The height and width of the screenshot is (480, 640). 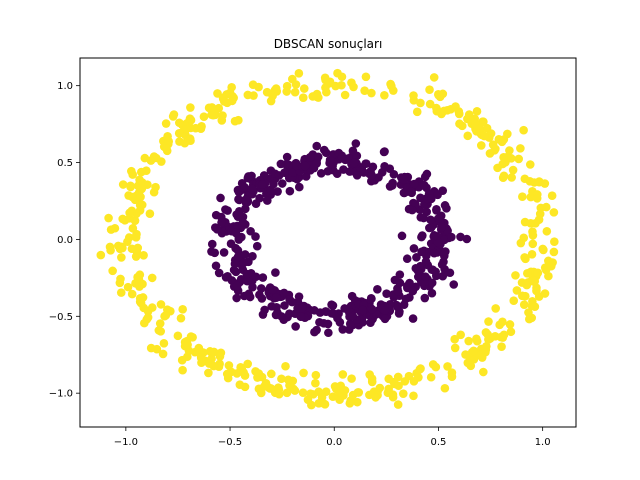 What do you see at coordinates (543, 442) in the screenshot?
I see `x-tick-label: 1.0` at bounding box center [543, 442].